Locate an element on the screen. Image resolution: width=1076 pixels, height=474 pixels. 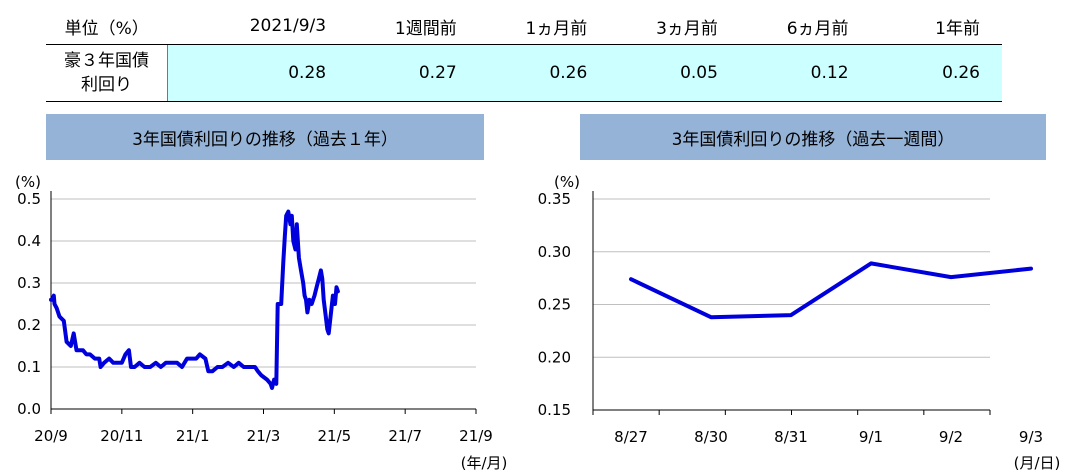
col-header: 6ヵ月前 is located at coordinates (805, 26).